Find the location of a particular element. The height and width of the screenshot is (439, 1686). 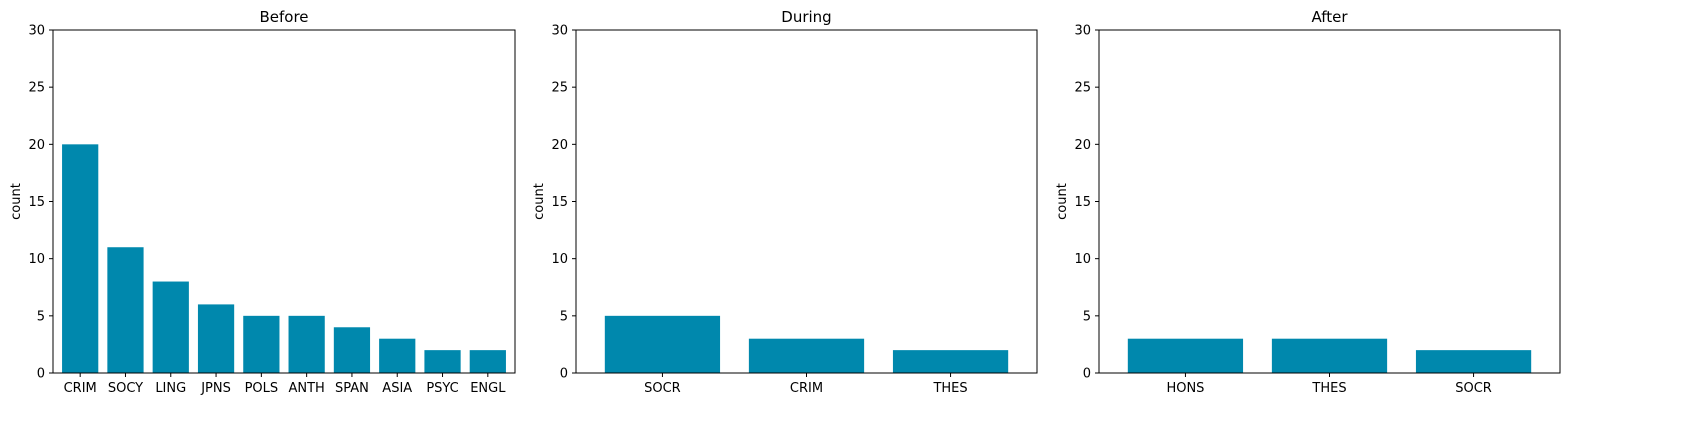

x-tick-label: HONS is located at coordinates (1185, 388).